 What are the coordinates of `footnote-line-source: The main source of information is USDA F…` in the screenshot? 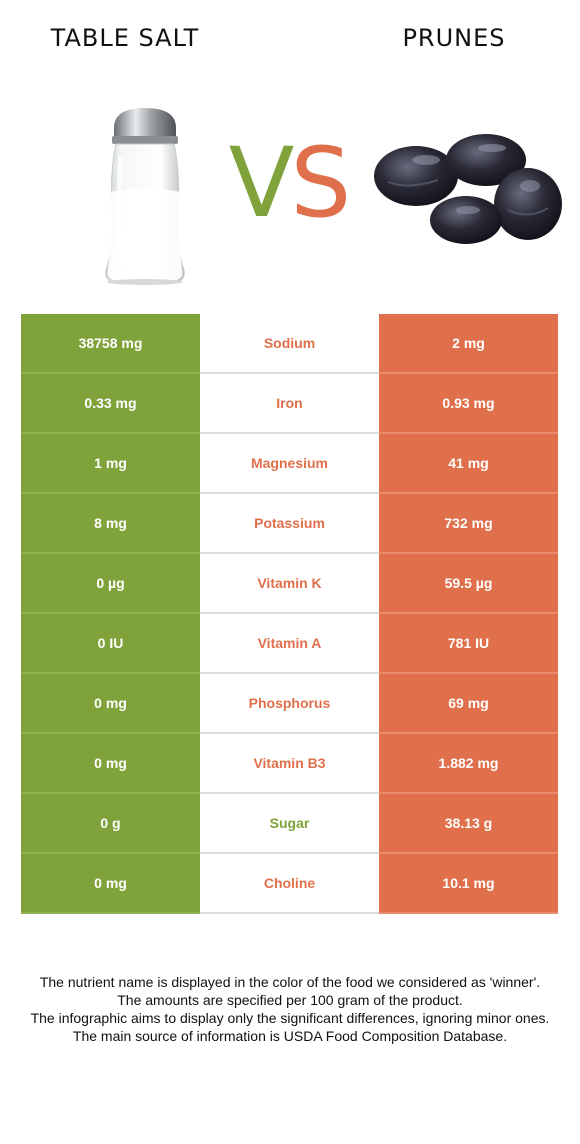 It's located at (290, 1036).